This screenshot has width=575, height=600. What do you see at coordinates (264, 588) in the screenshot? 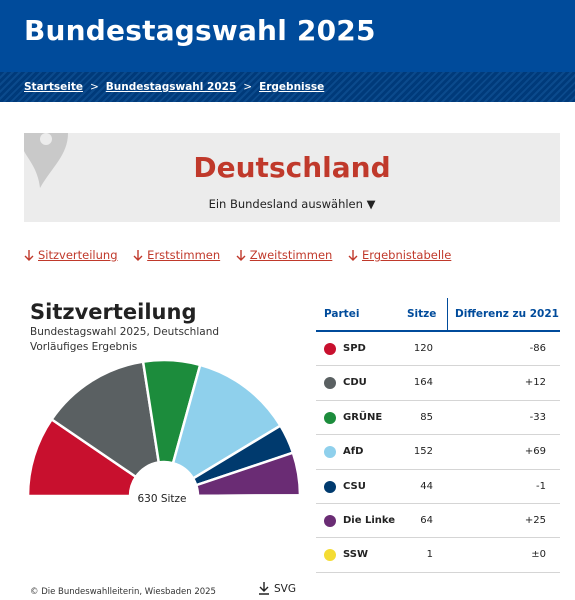
I see `download-icon` at bounding box center [264, 588].